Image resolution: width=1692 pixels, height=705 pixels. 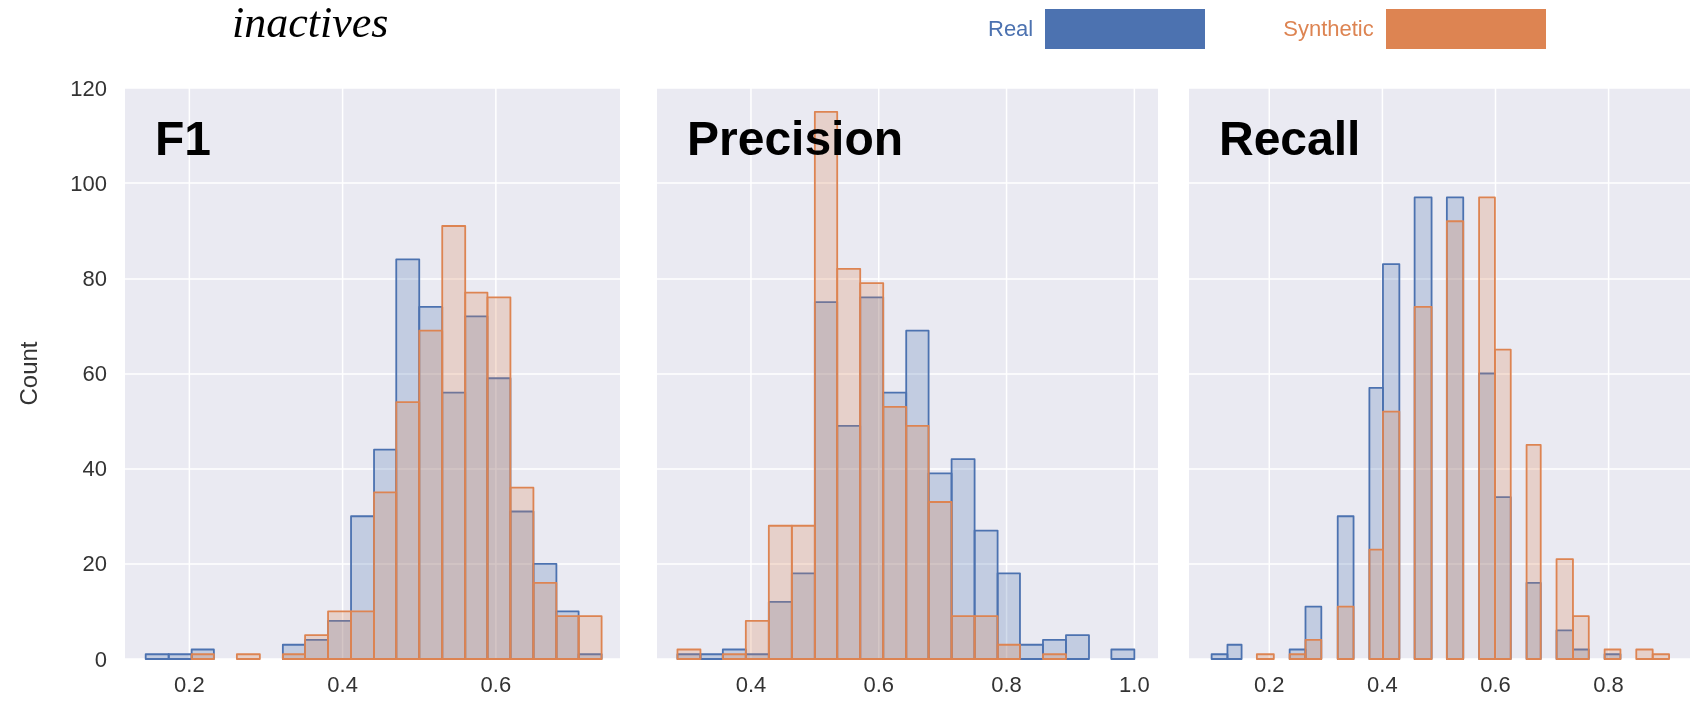 I want to click on text: F1, so click(x=183, y=138).